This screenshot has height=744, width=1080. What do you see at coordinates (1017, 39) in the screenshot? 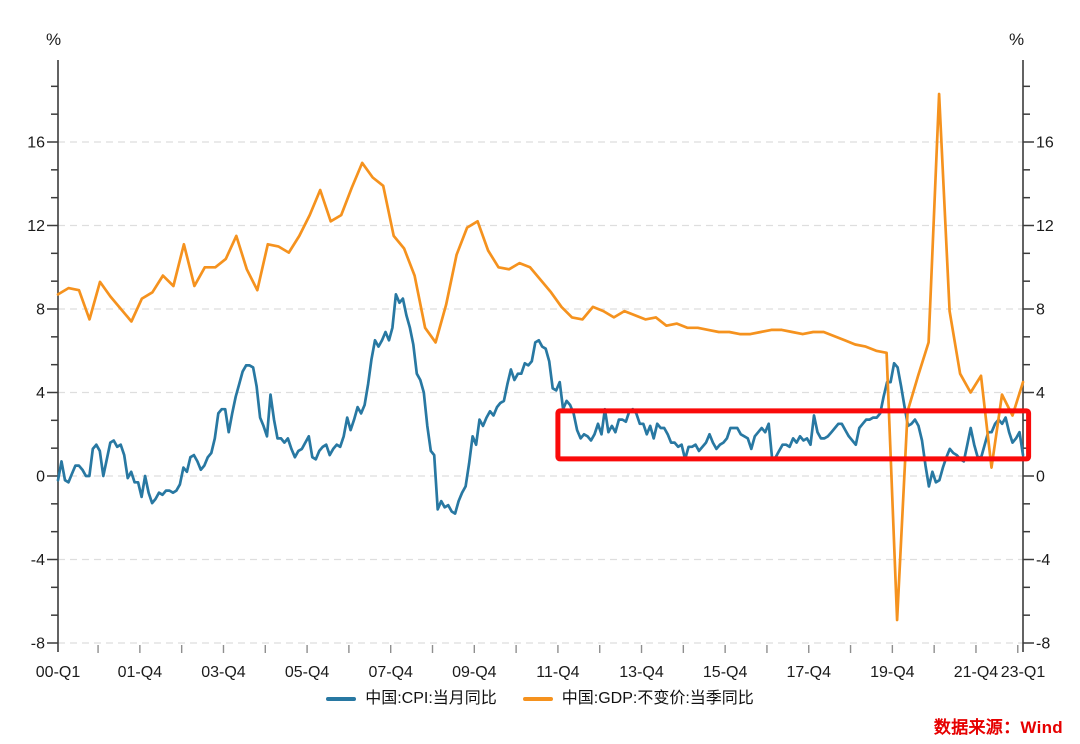
I see `right-axis-unit-label: %` at bounding box center [1017, 39].